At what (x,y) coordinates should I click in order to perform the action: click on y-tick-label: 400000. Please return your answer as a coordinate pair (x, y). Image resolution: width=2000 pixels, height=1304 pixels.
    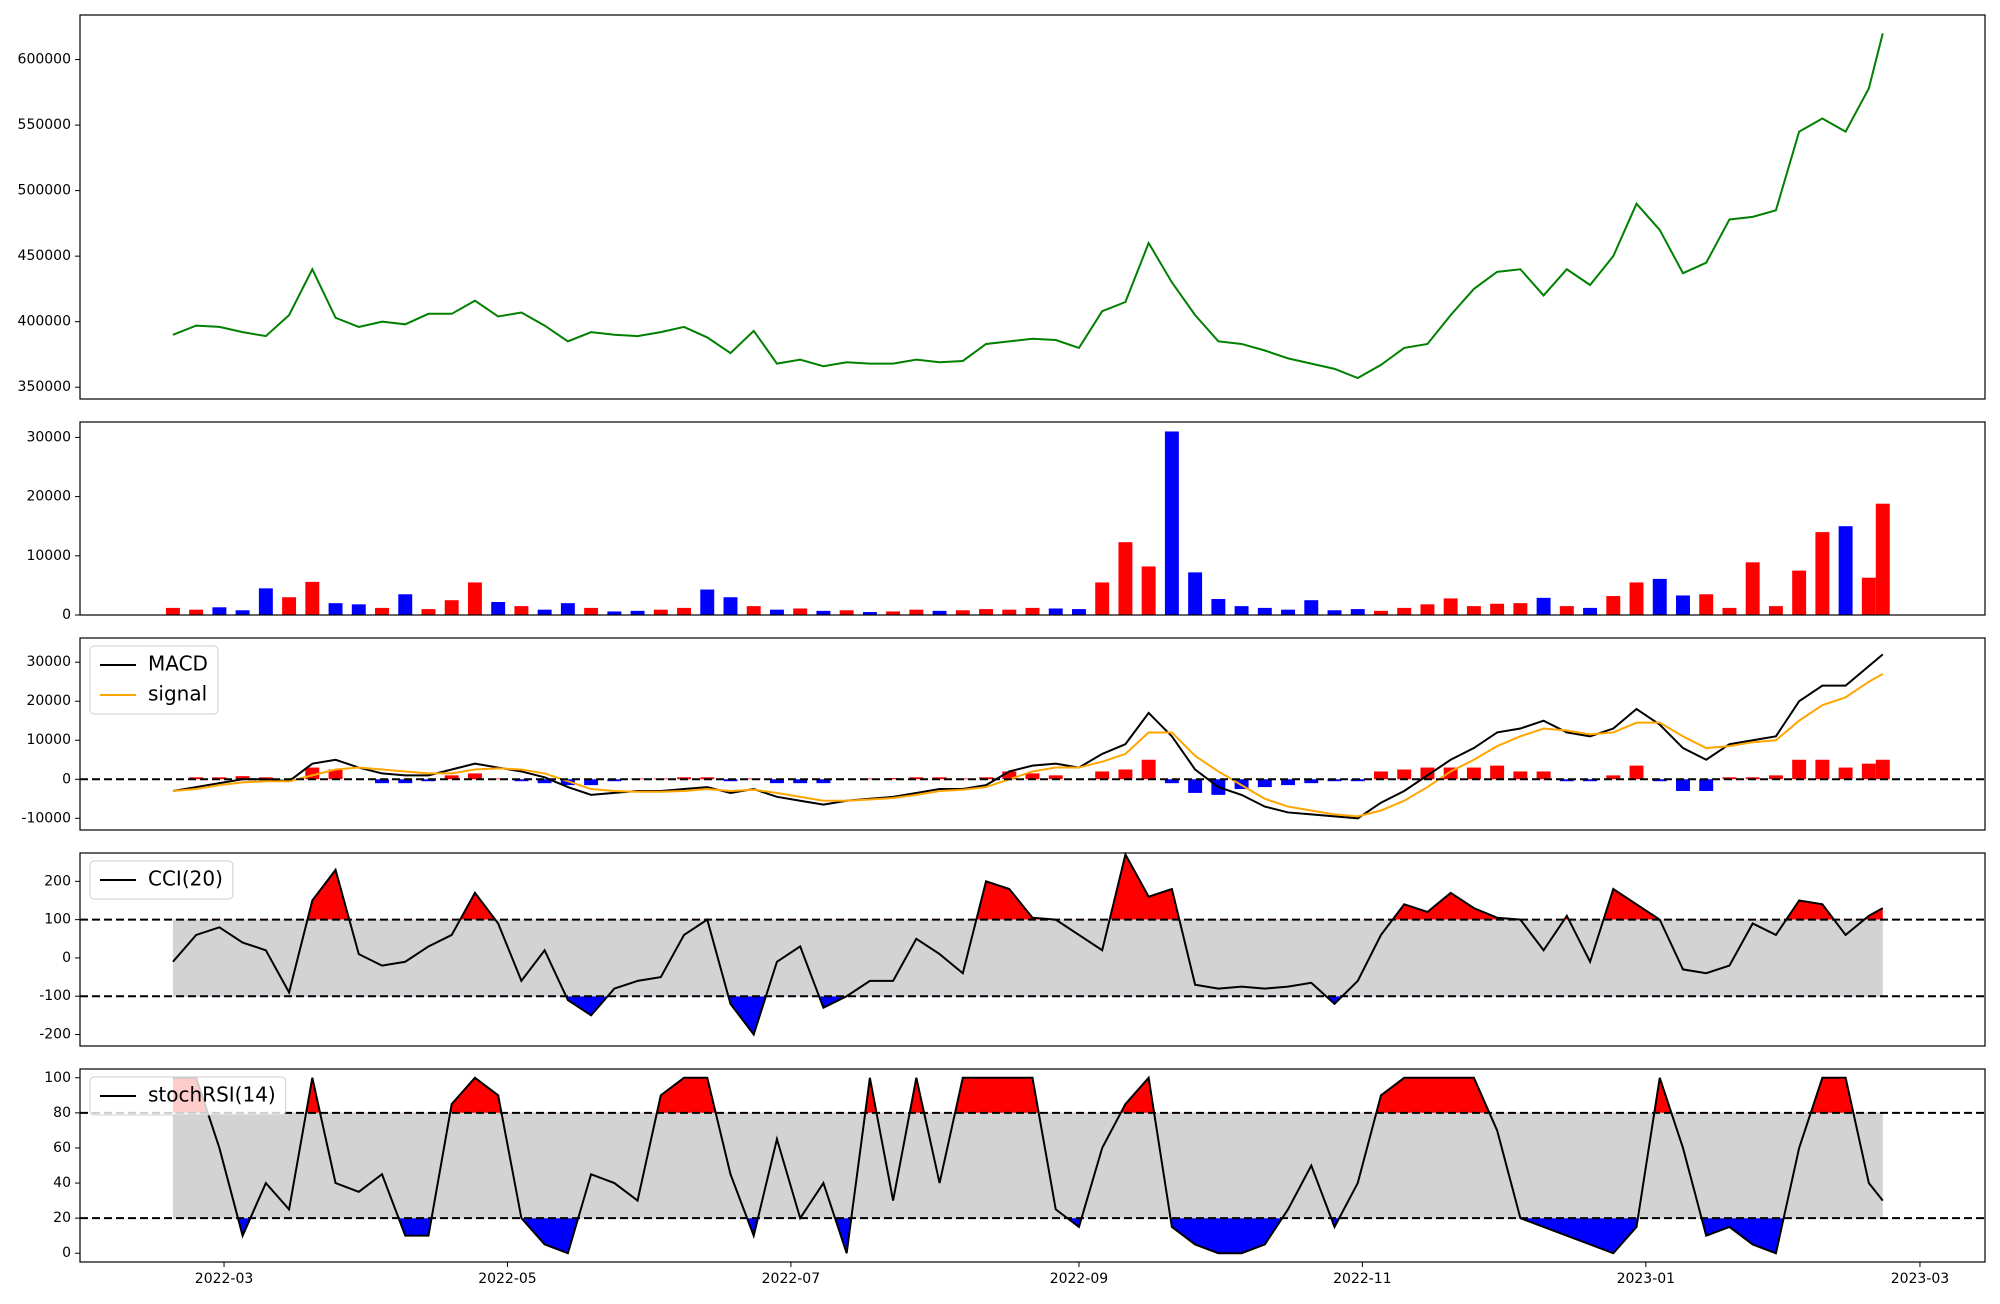
    Looking at the image, I should click on (44, 322).